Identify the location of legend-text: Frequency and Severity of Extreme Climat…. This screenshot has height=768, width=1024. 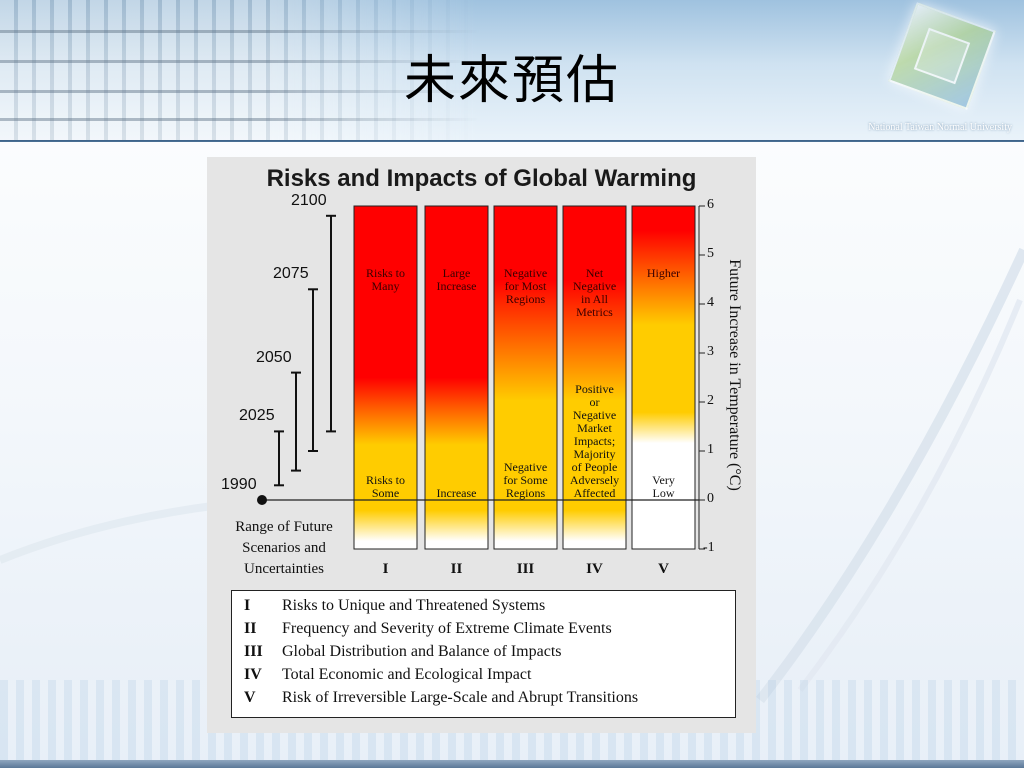
(447, 628).